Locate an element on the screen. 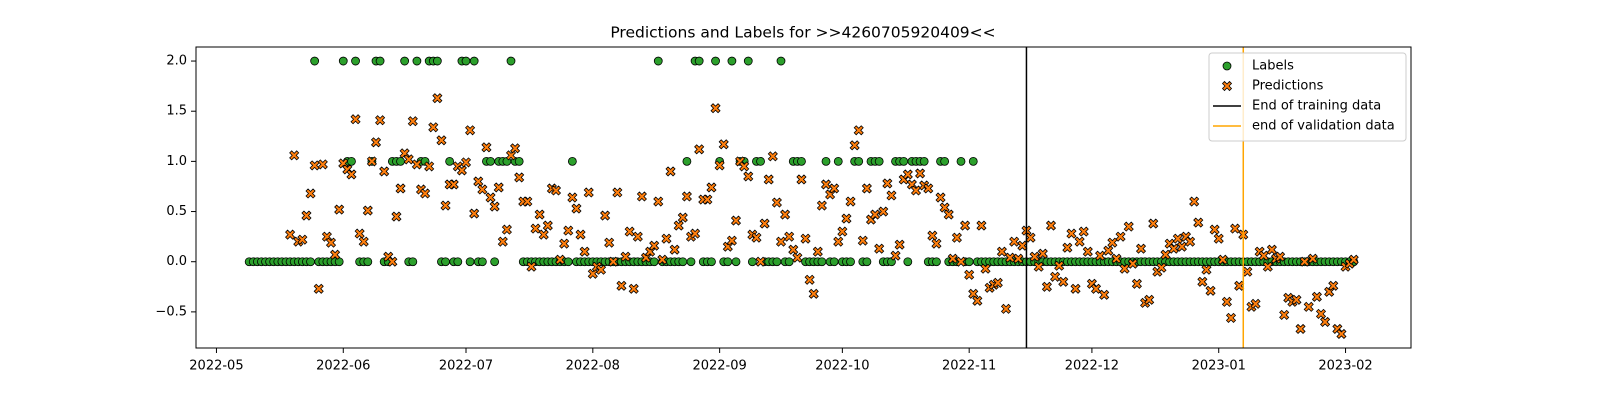  y-tick-label: 1.0 is located at coordinates (176, 161).